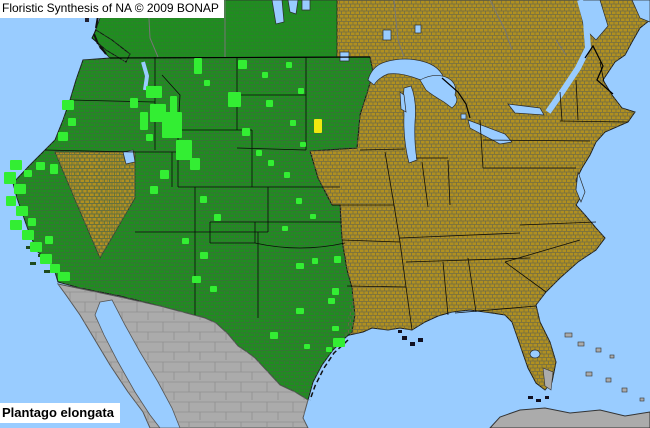 This screenshot has width=650, height=428. What do you see at coordinates (490, 132) in the screenshot?
I see `lake-erie` at bounding box center [490, 132].